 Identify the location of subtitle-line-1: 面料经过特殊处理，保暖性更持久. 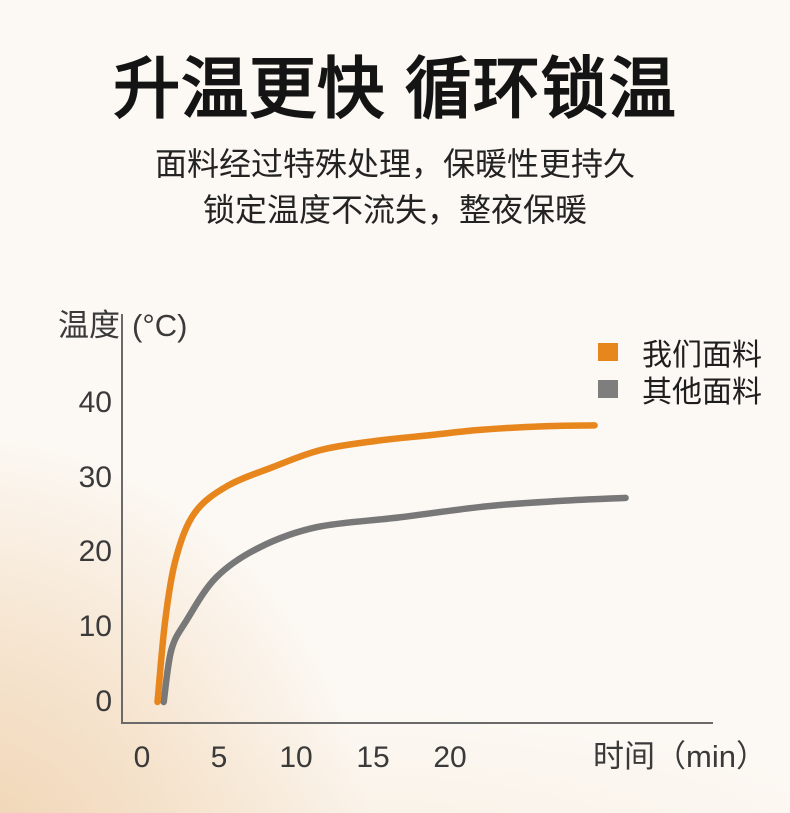
(394, 164).